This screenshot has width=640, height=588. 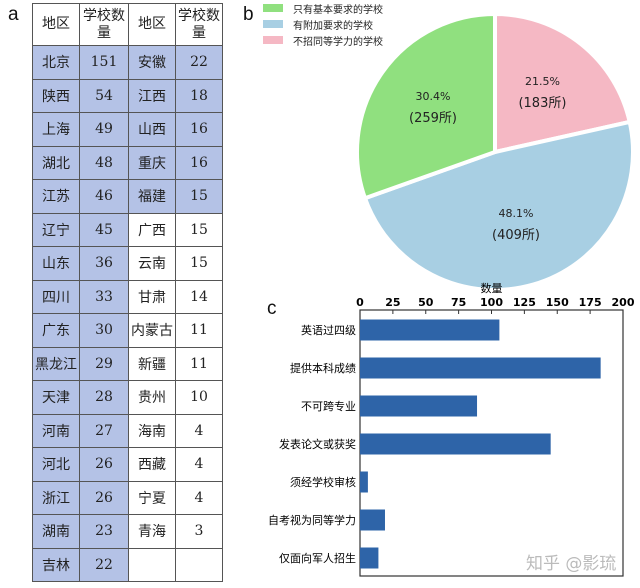 What do you see at coordinates (492, 288) in the screenshot?
I see `x-axis-label: 数量` at bounding box center [492, 288].